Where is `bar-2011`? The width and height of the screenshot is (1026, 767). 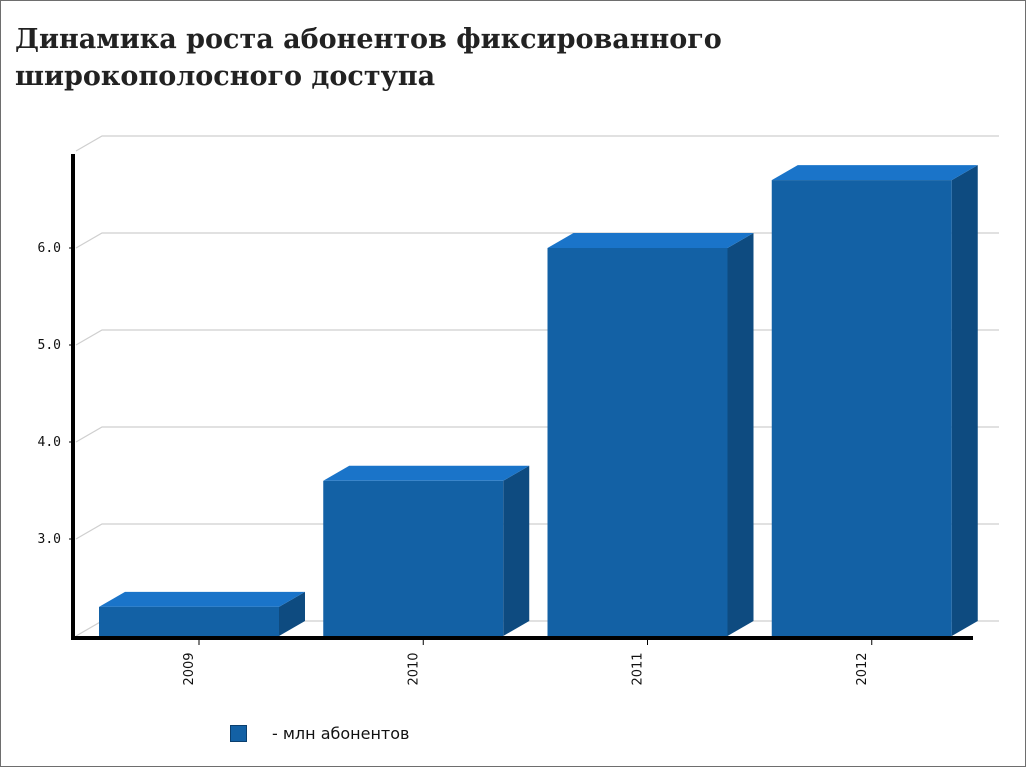 bar-2011 is located at coordinates (650, 434).